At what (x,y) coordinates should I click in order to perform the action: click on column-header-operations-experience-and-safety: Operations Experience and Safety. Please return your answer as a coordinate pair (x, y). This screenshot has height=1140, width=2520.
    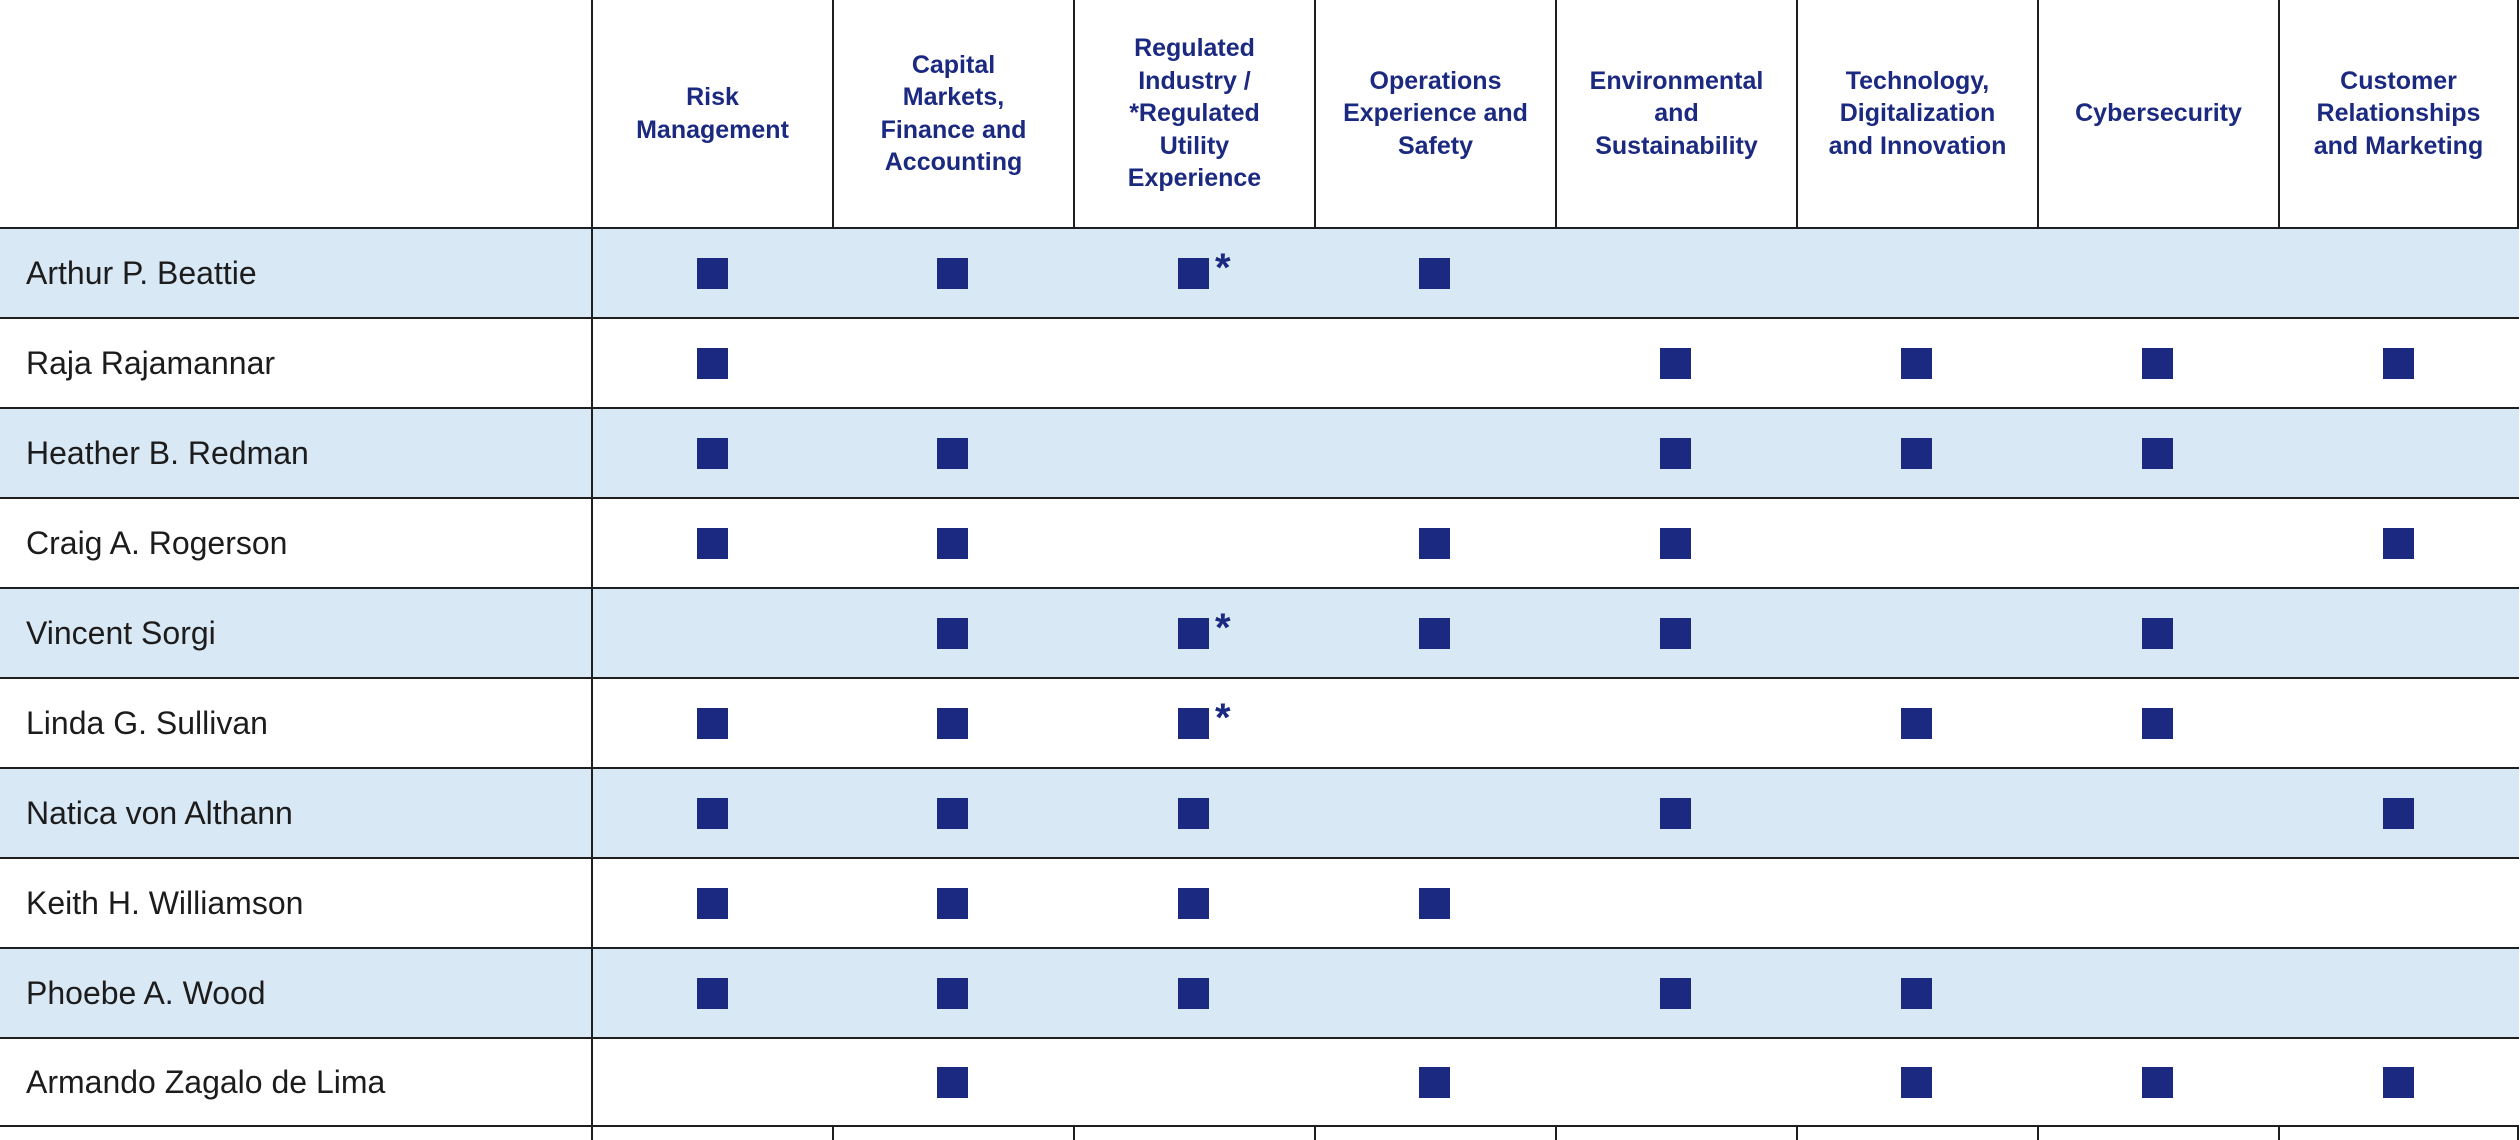
    Looking at the image, I should click on (1434, 113).